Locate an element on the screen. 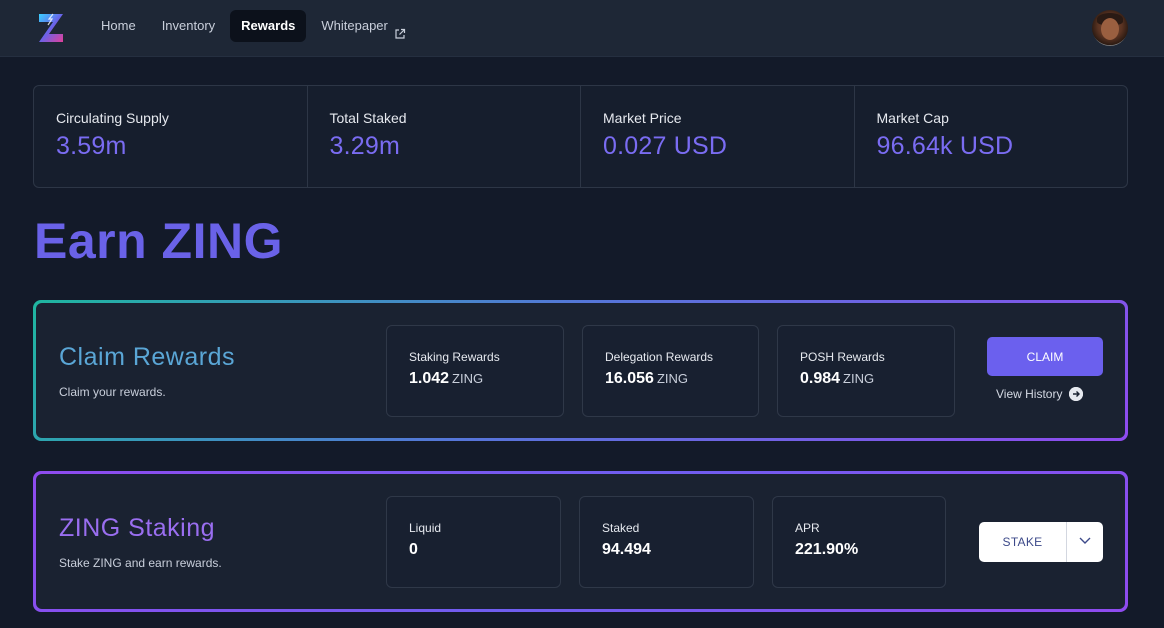 The image size is (1164, 628). avatar-face is located at coordinates (1110, 29).